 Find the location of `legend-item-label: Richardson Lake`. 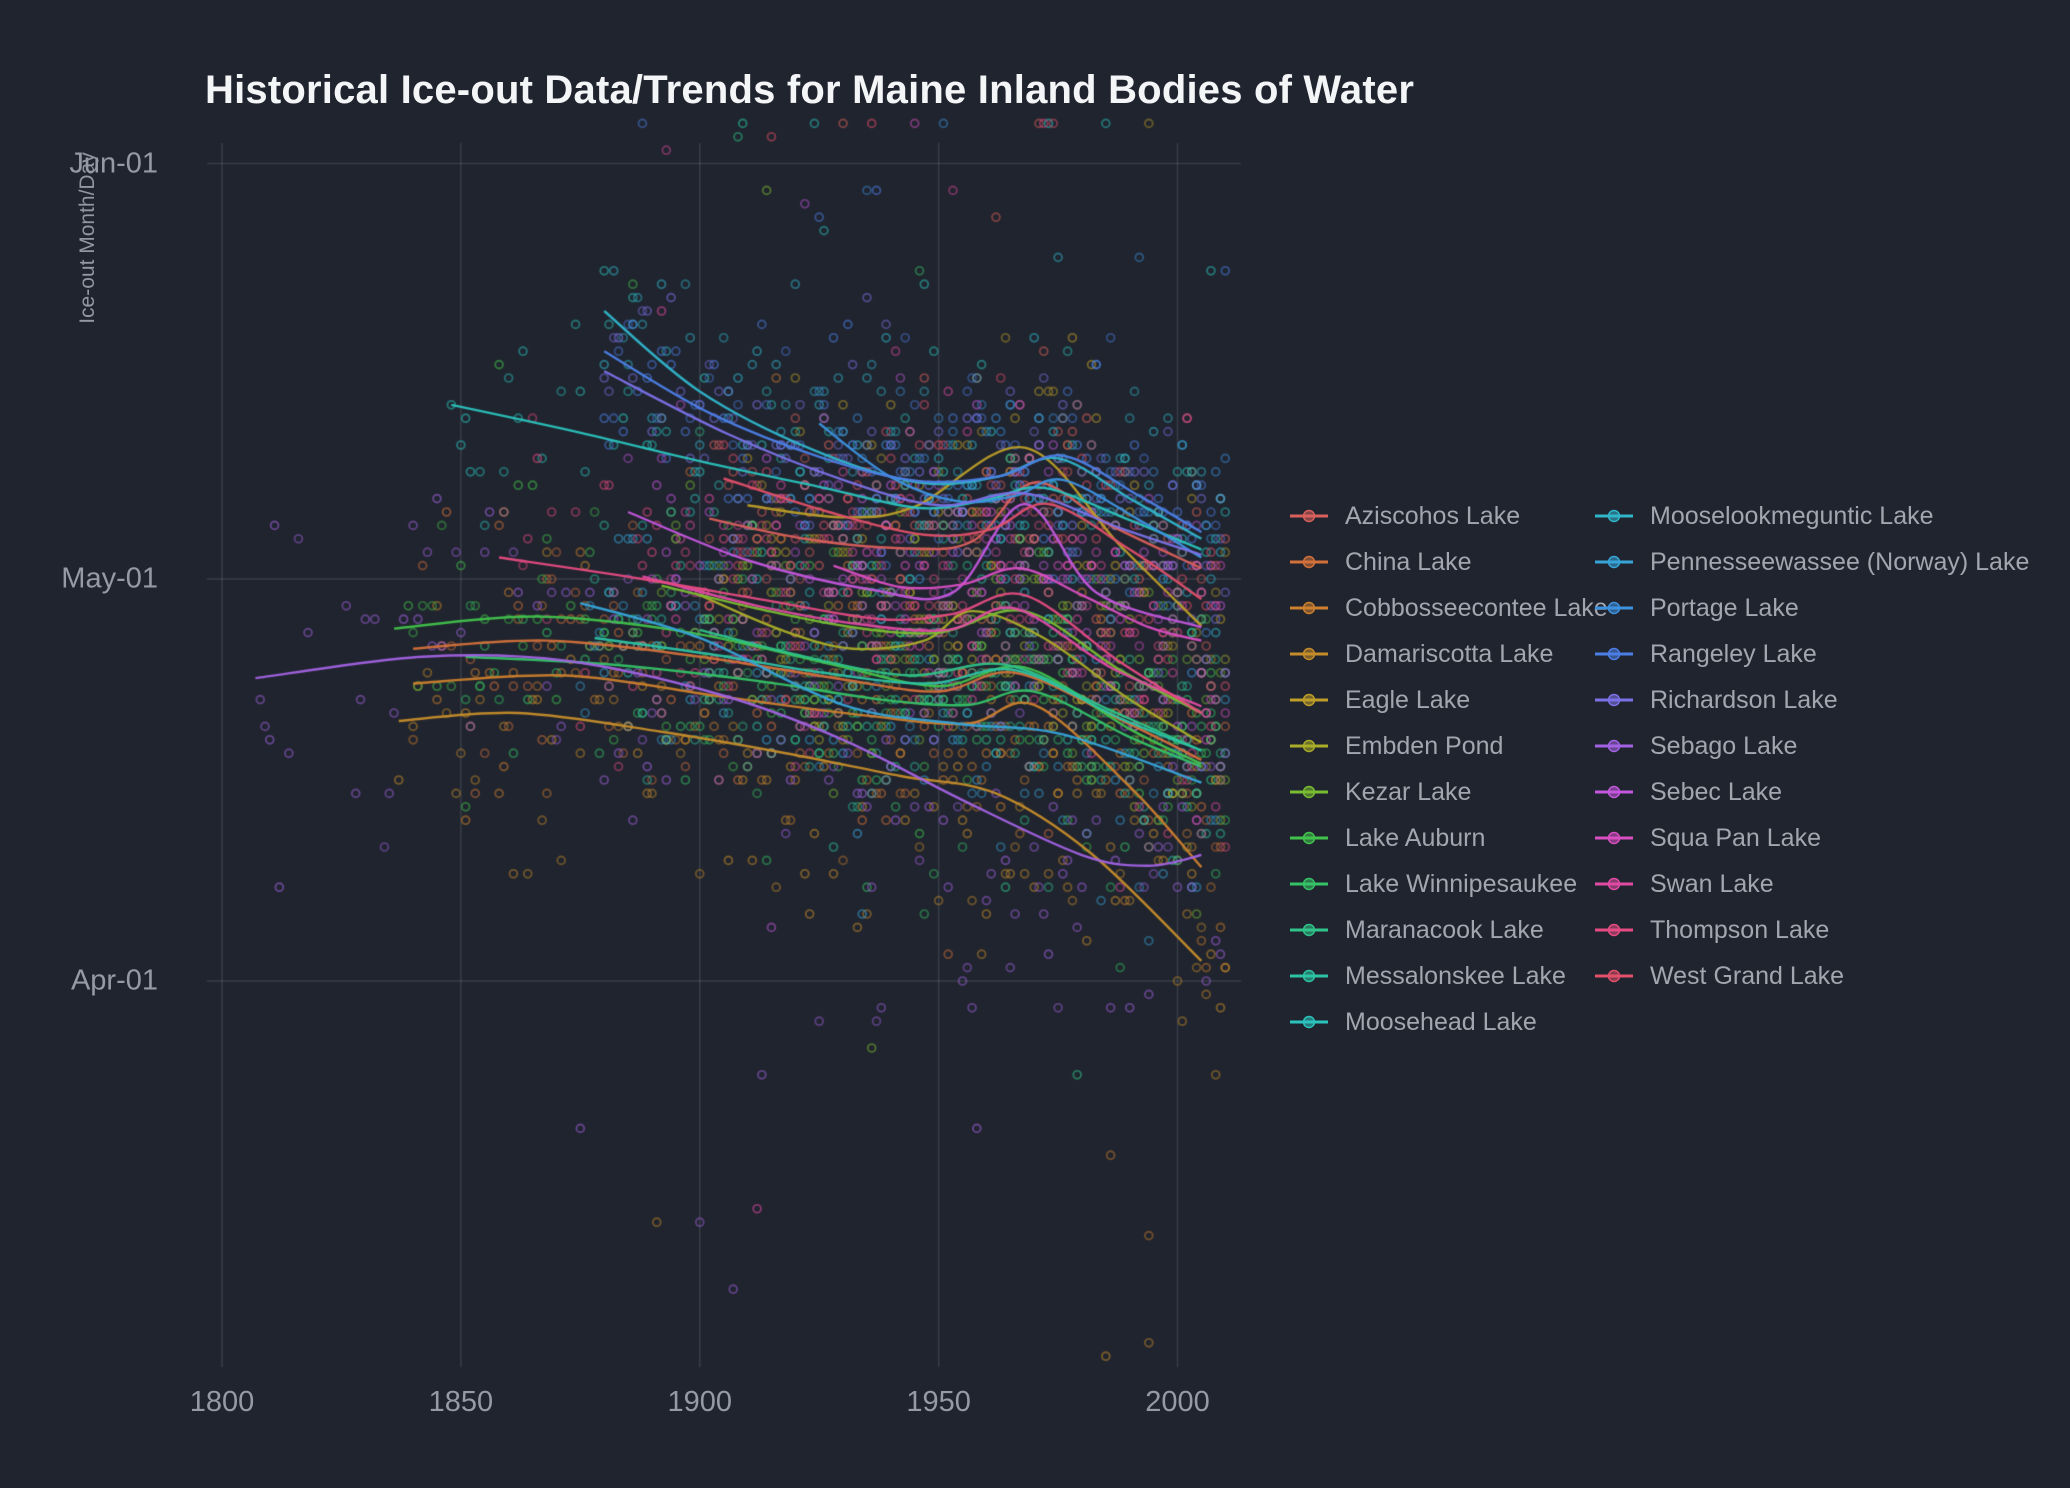

legend-item-label: Richardson Lake is located at coordinates (1744, 699).